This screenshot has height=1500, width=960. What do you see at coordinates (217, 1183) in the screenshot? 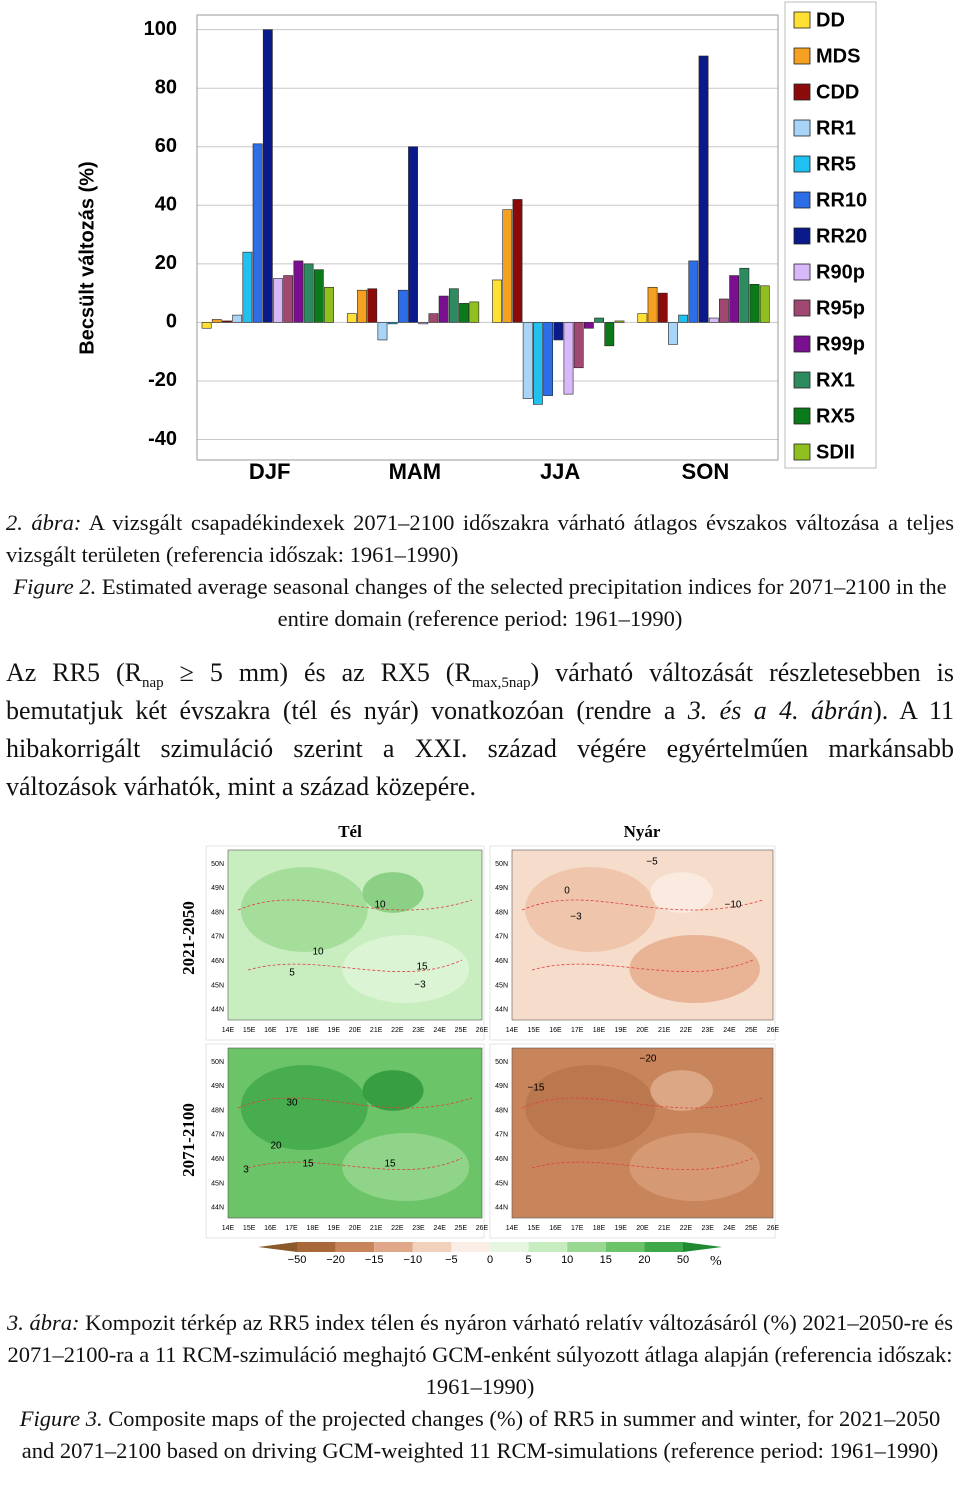
I see `lat-label: 45N` at bounding box center [217, 1183].